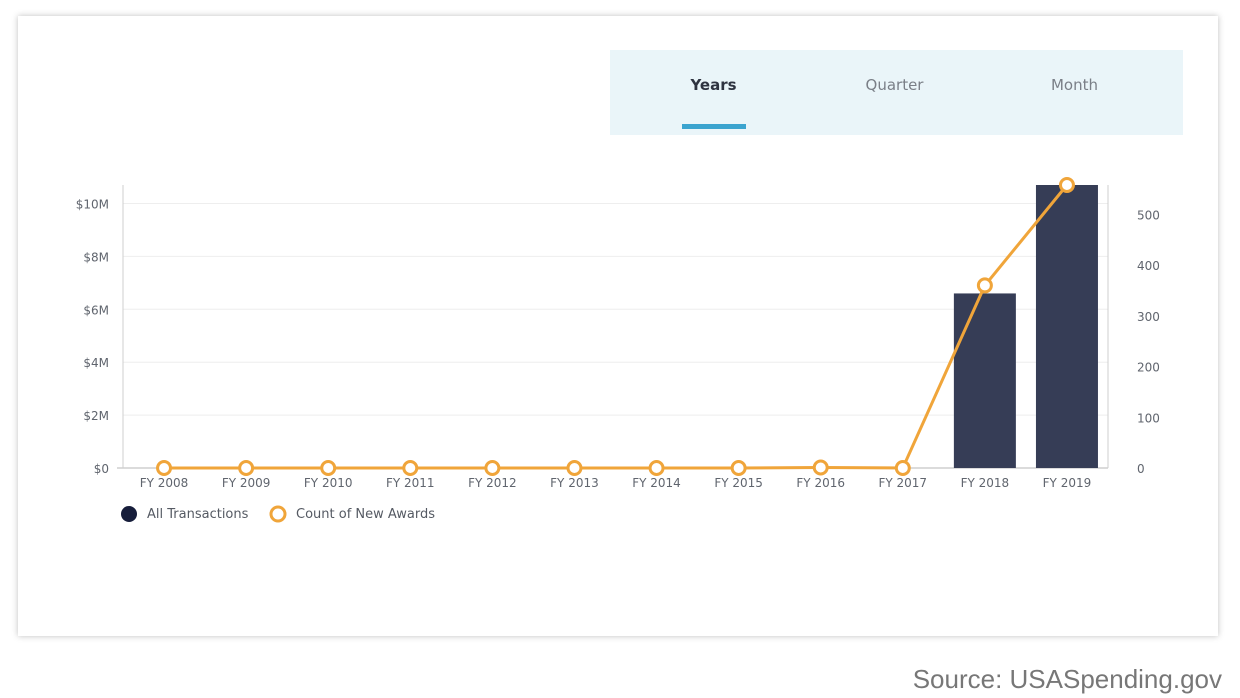 This screenshot has width=1240, height=698. What do you see at coordinates (96, 257) in the screenshot?
I see `y-left-tick-label: $8M` at bounding box center [96, 257].